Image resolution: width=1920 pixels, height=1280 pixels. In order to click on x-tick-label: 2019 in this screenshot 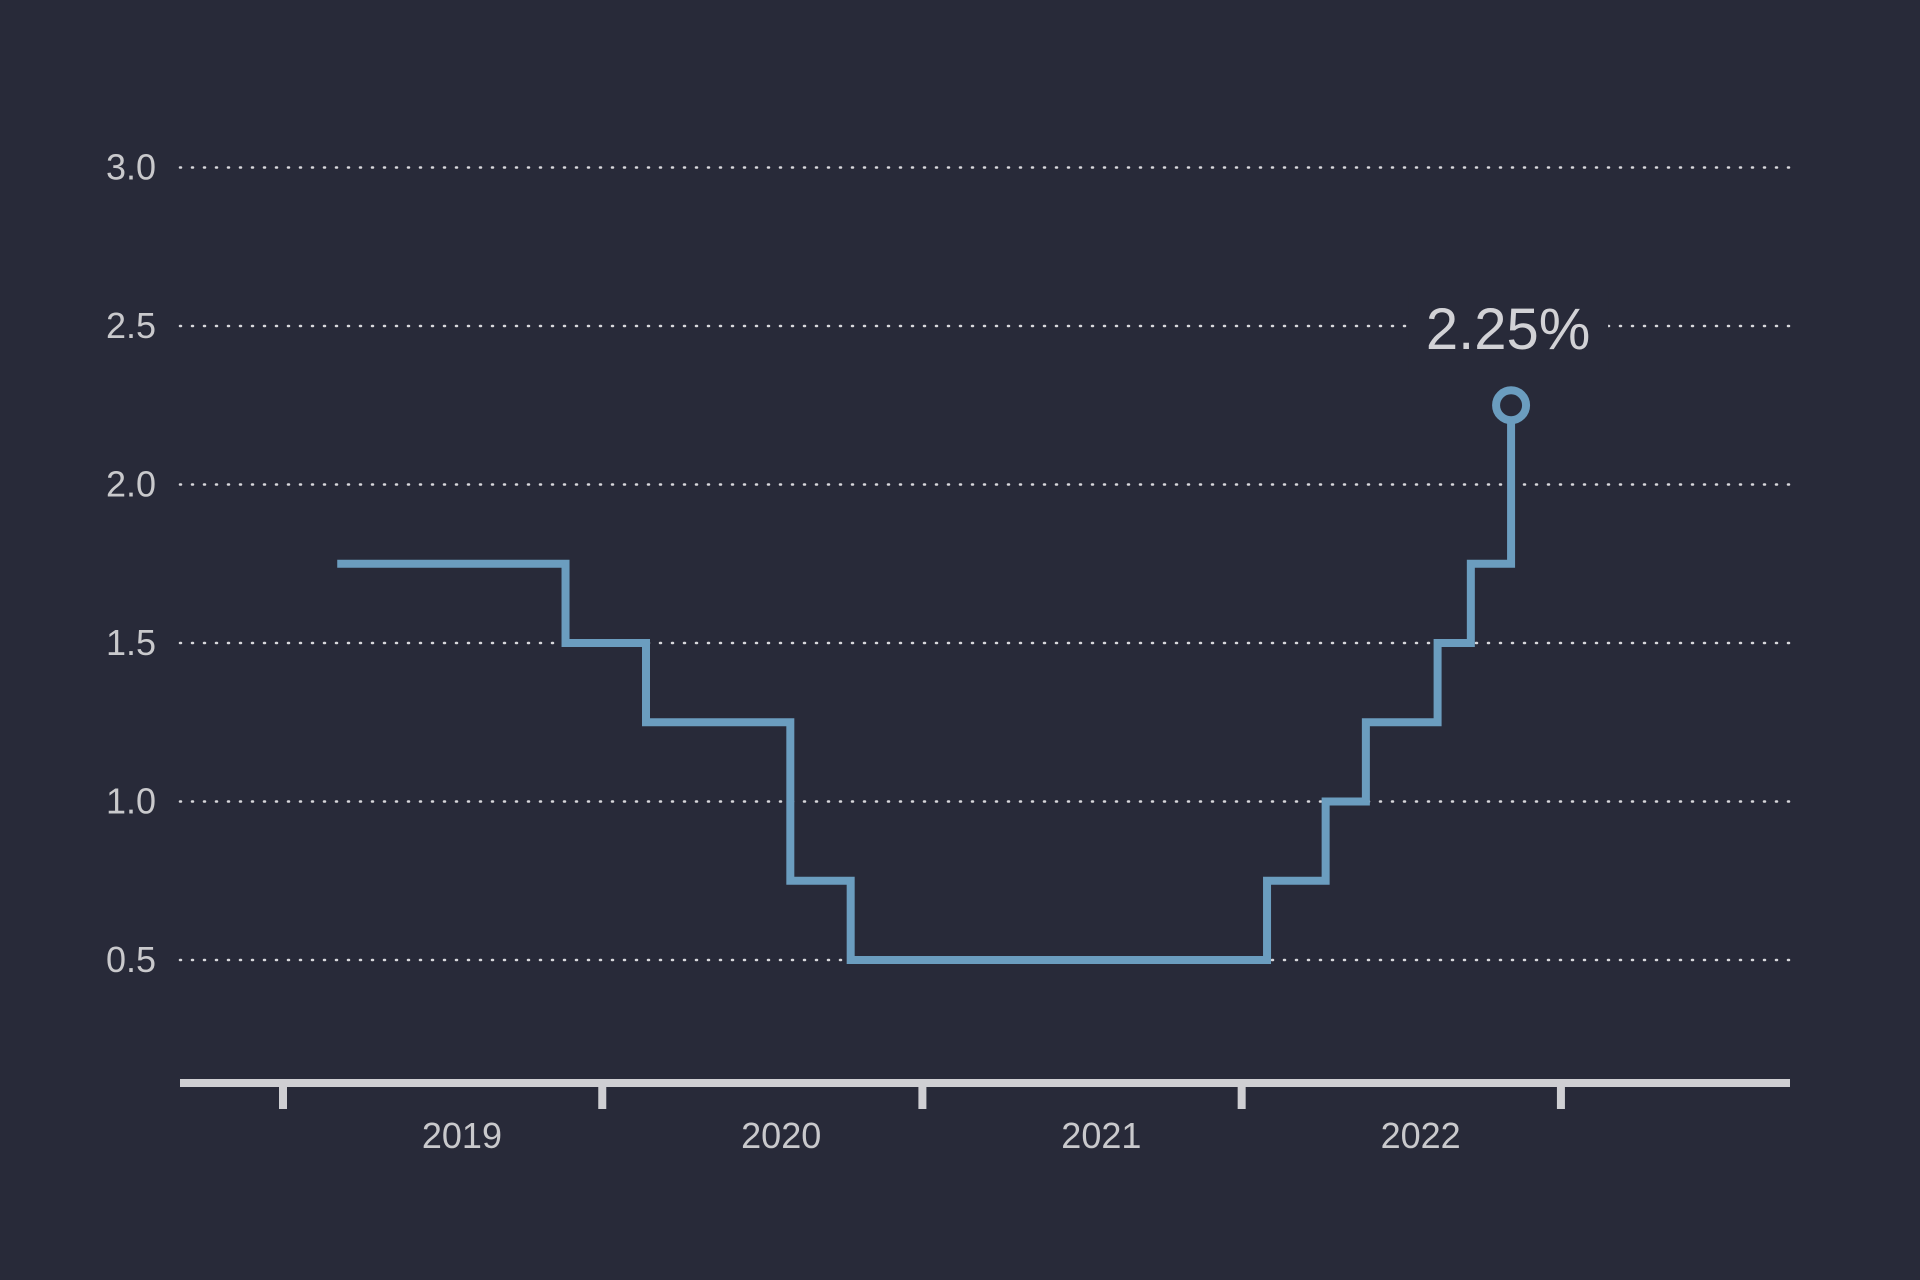, I will do `click(462, 1135)`.